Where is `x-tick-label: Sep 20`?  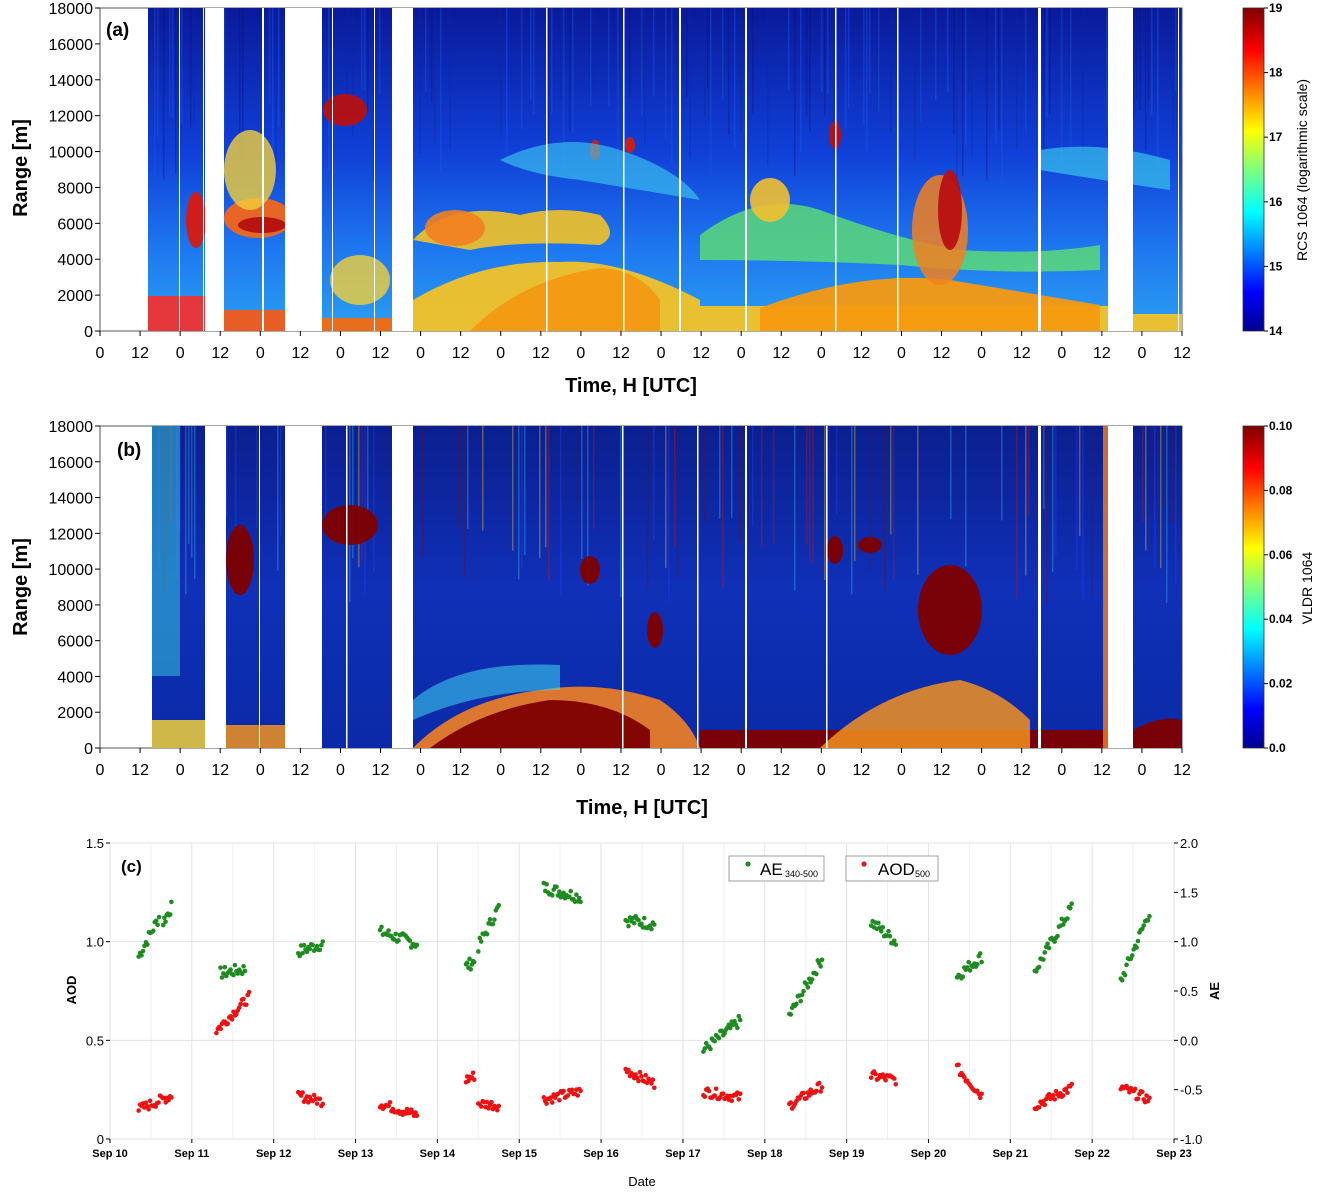
x-tick-label: Sep 20 is located at coordinates (928, 1154).